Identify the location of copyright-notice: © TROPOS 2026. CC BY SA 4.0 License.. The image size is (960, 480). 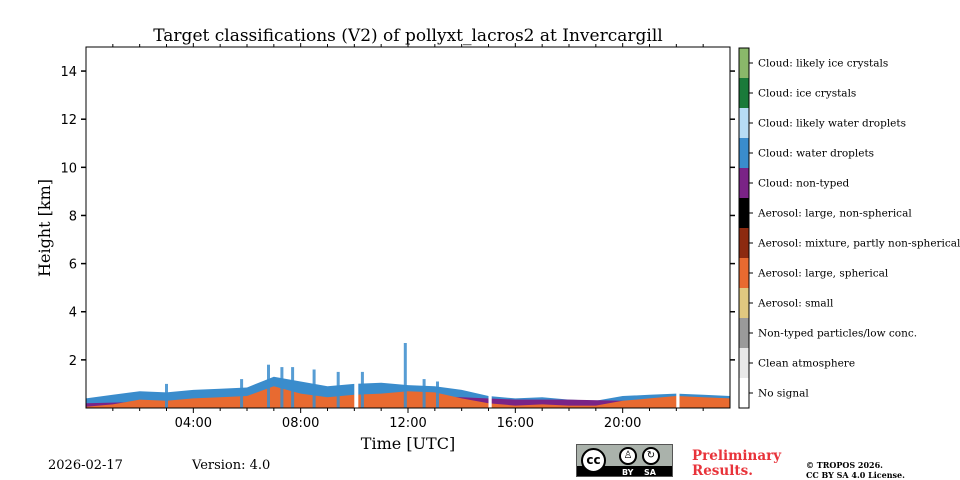
(855, 470).